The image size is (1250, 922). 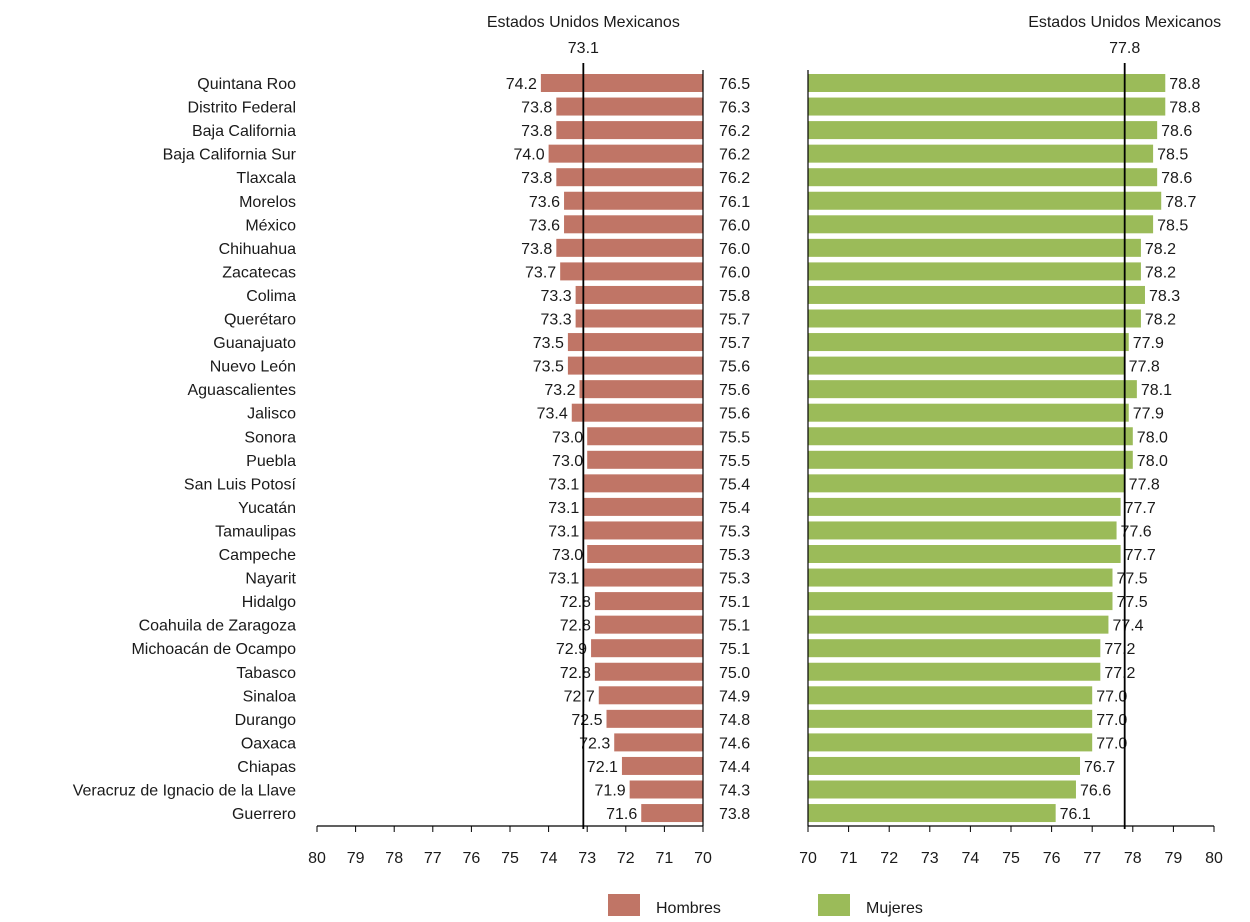 I want to click on legend-label-hombres: Hombres, so click(x=688, y=908).